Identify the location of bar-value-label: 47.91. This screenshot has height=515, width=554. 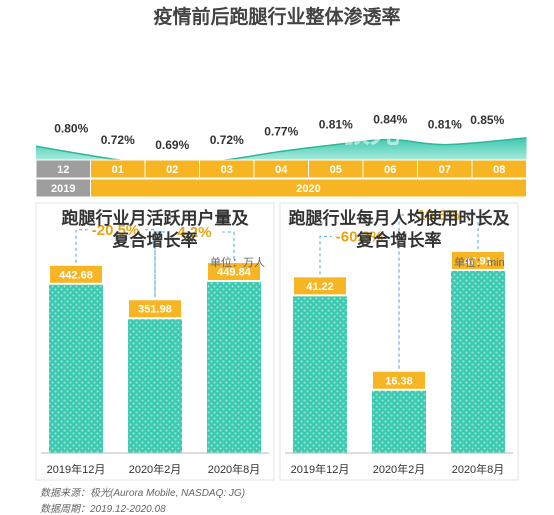
(478, 261).